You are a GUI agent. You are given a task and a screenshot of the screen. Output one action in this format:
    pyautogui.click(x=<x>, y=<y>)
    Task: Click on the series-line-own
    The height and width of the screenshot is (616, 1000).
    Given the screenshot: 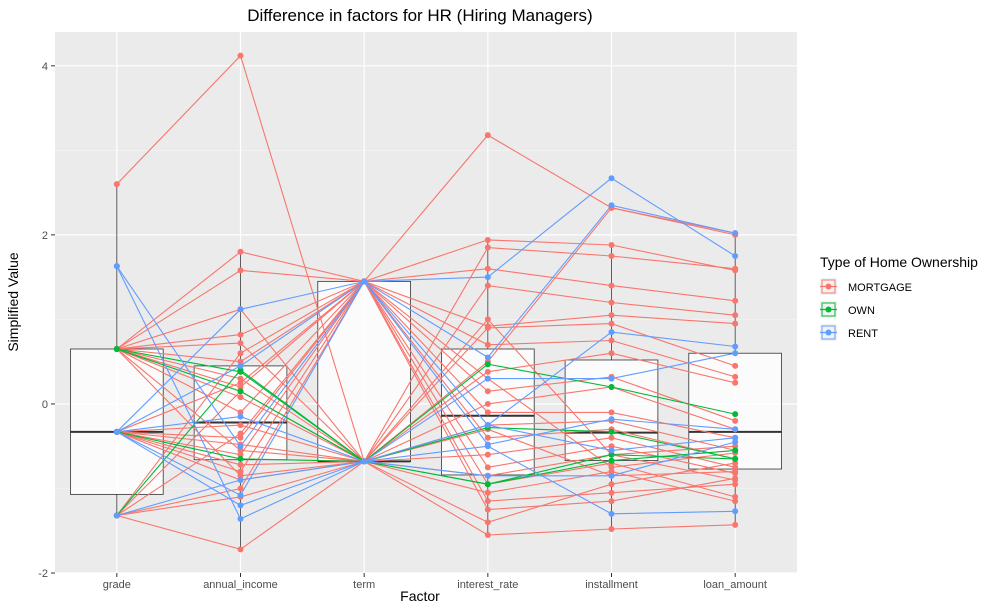 What is the action you would take?
    pyautogui.click(x=426, y=405)
    